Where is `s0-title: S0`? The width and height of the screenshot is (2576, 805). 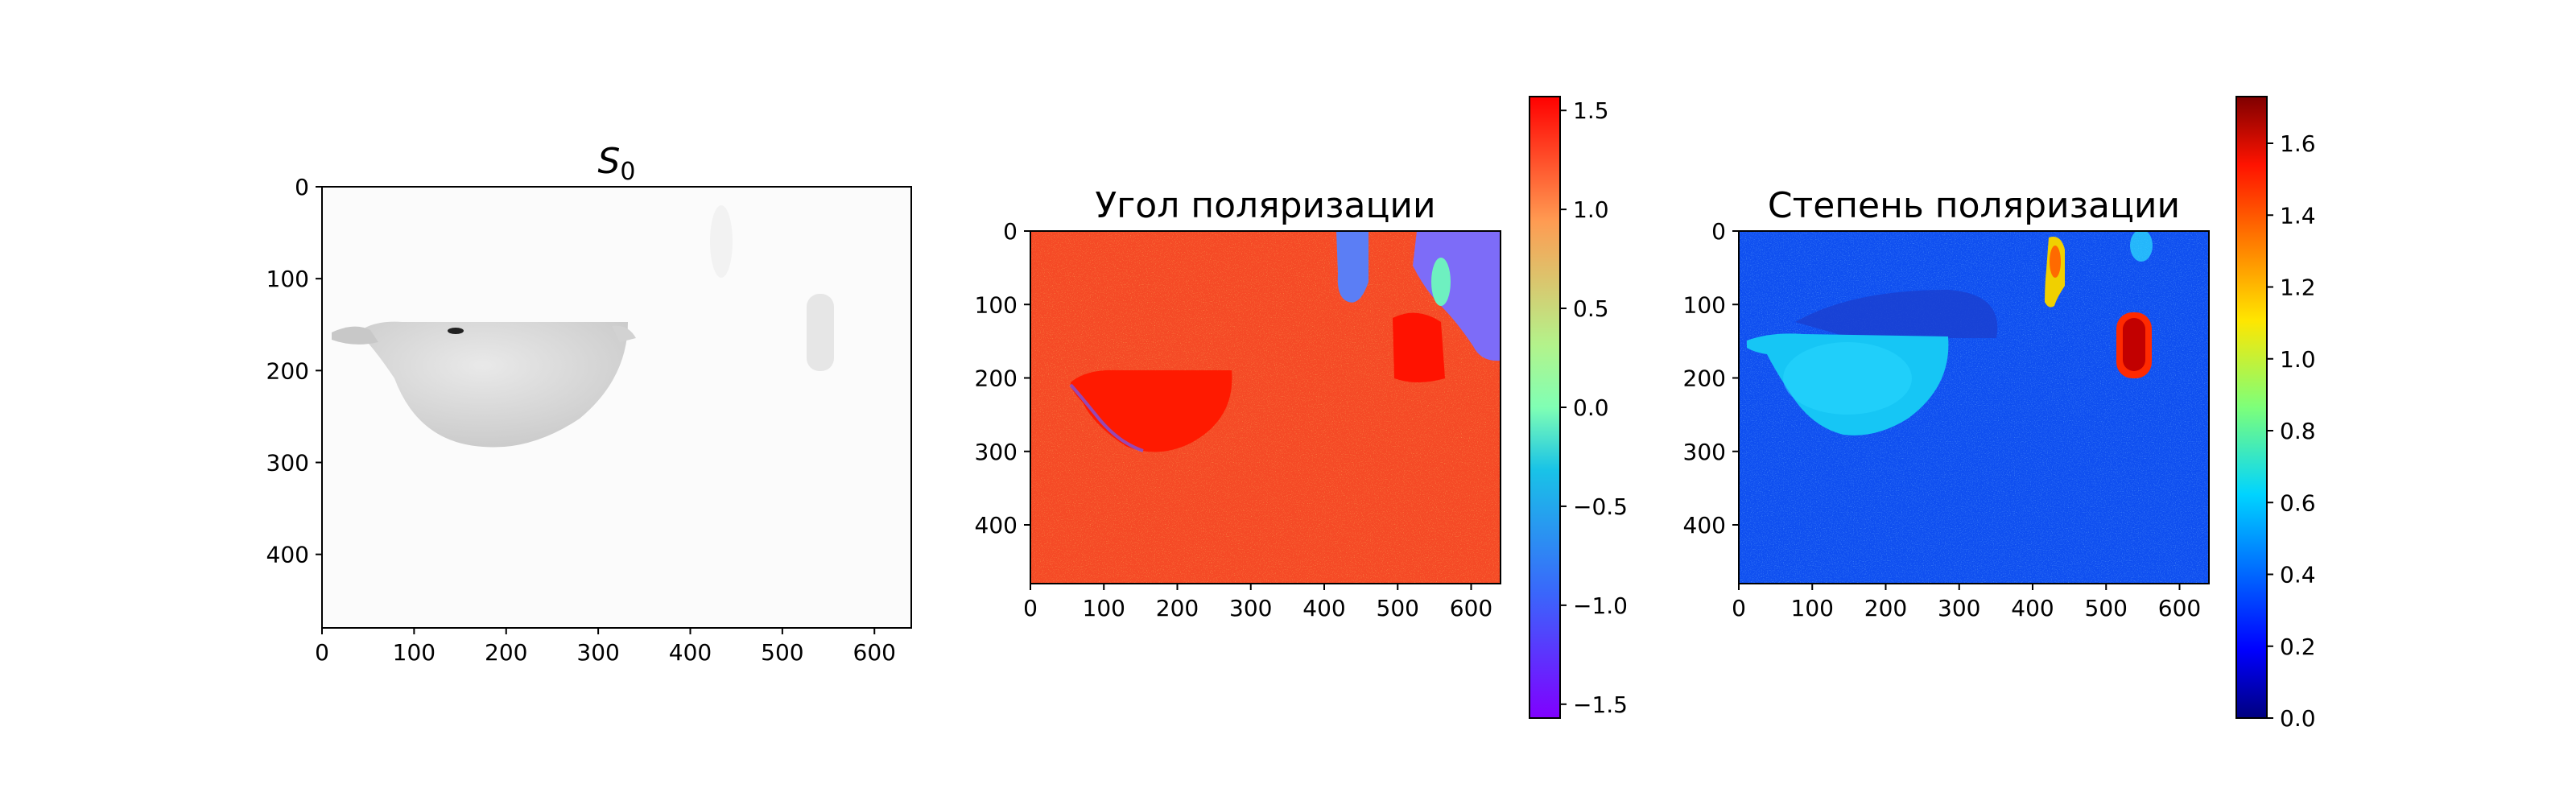
s0-title: S0 is located at coordinates (616, 163).